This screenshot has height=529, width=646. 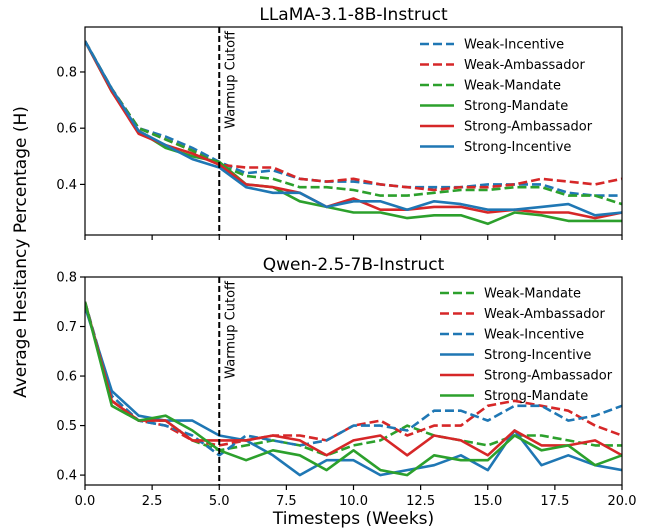 I want to click on x-tick-label: 20.0, so click(x=622, y=501).